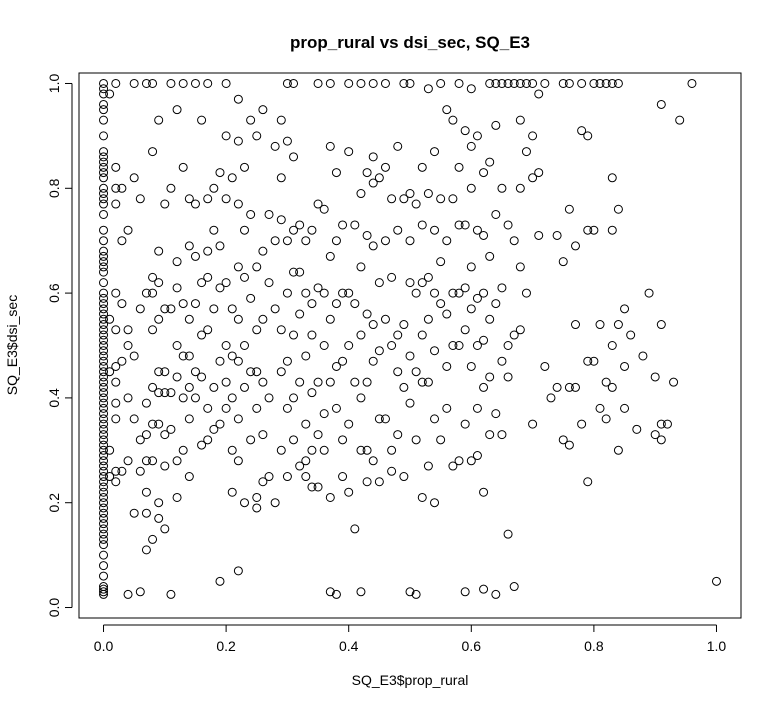 The image size is (781, 714). What do you see at coordinates (54, 84) in the screenshot?
I see `y-tick-label: 1.0` at bounding box center [54, 84].